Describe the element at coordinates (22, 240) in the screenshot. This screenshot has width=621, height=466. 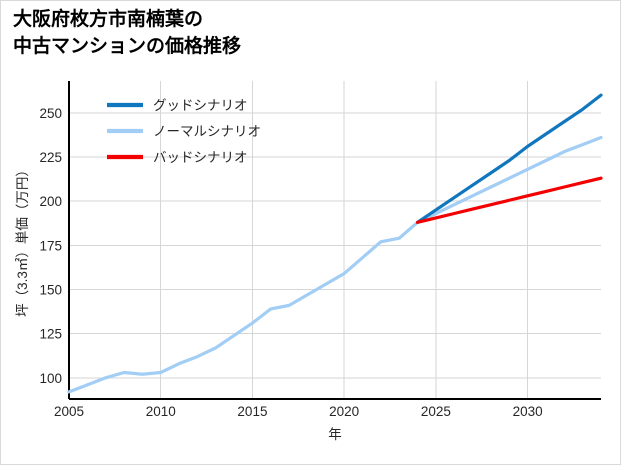
I see `y-axis-title: 坪（3.3㎡）単価（万円）` at that location.